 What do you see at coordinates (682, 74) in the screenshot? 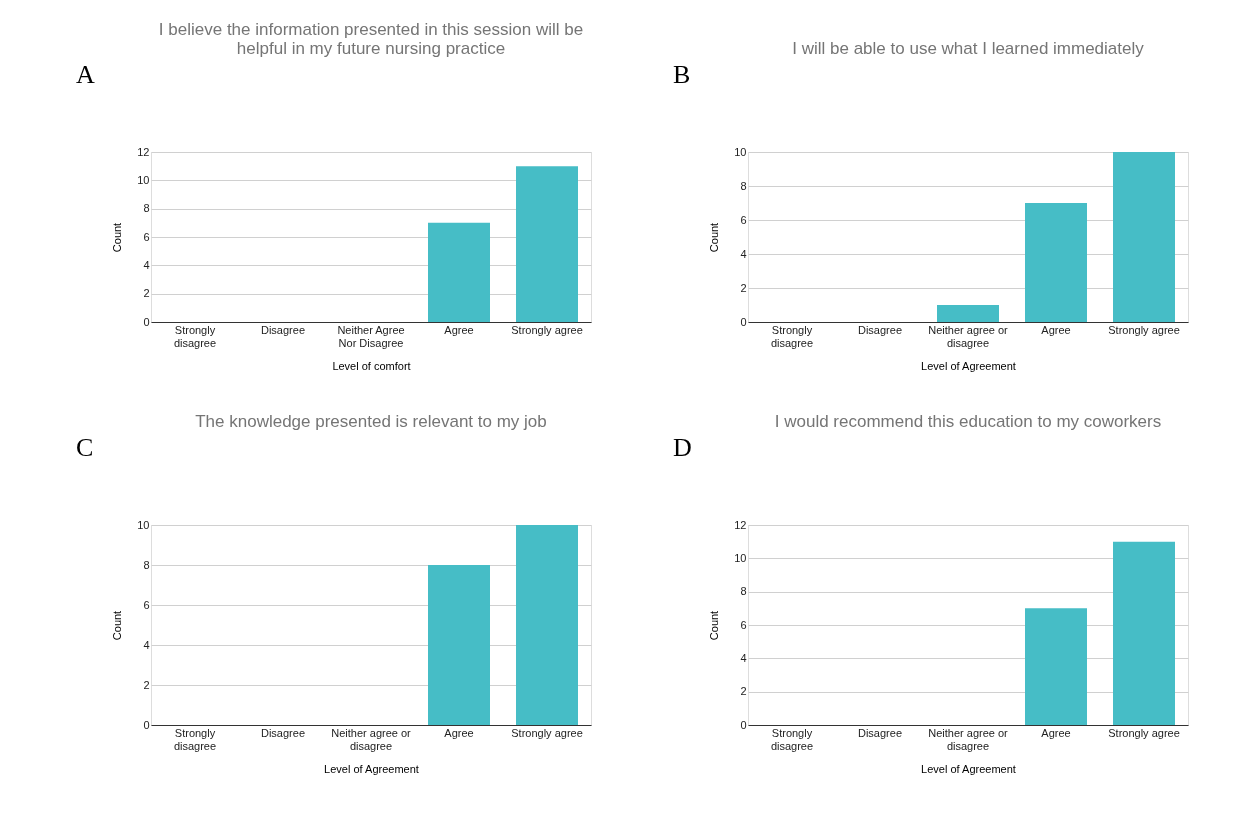
I see `text: B` at bounding box center [682, 74].